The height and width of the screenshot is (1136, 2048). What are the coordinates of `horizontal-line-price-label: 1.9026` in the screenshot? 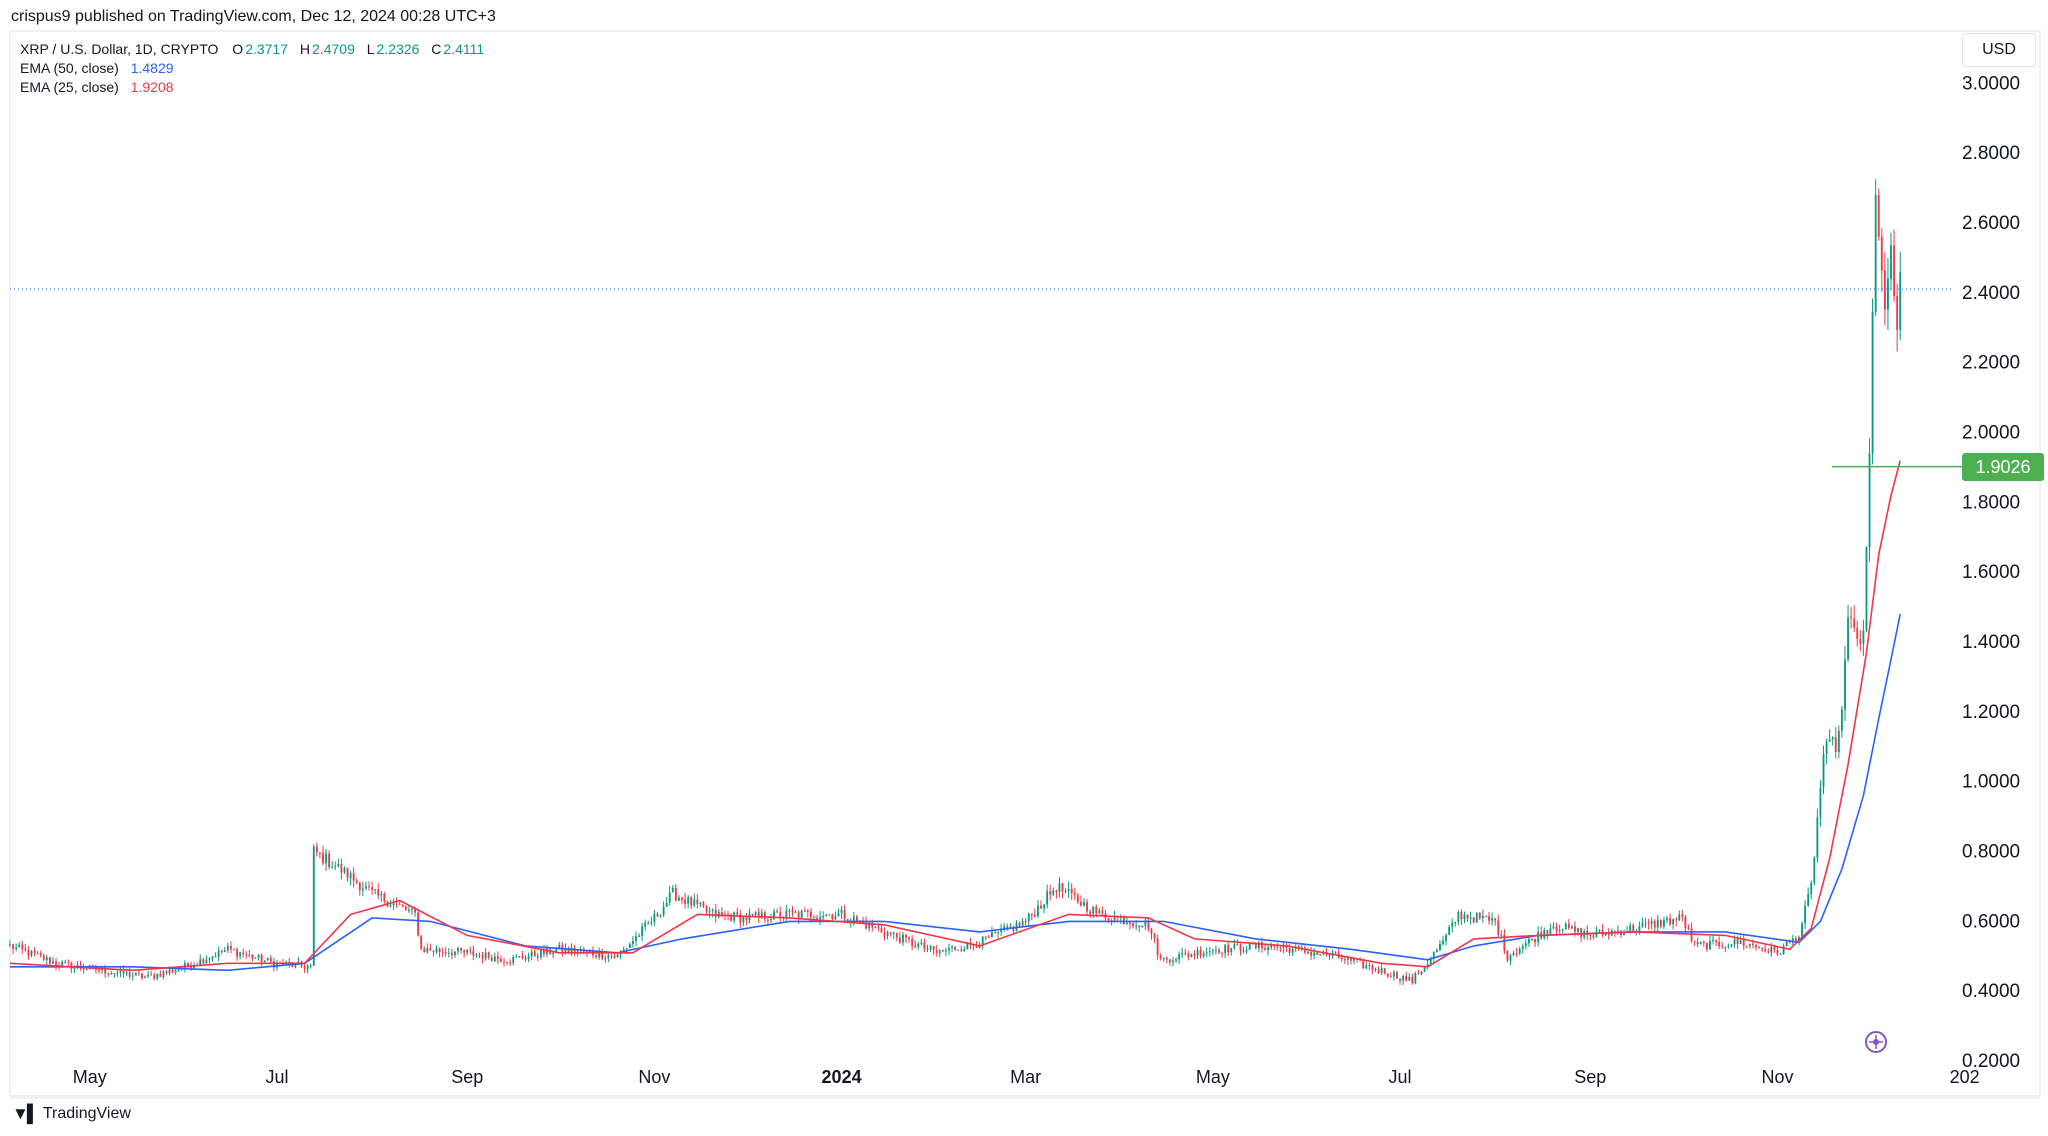 It's located at (2003, 466).